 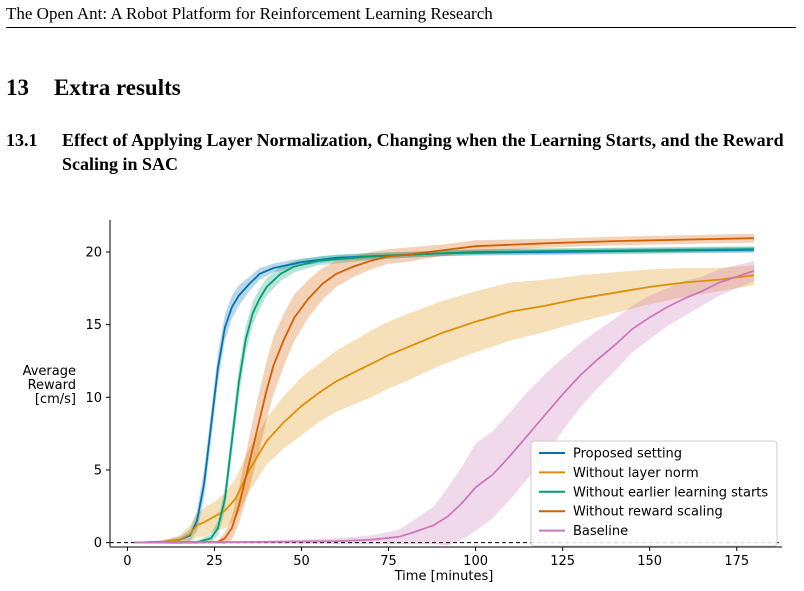 I want to click on x-tick-label: 25, so click(x=214, y=561).